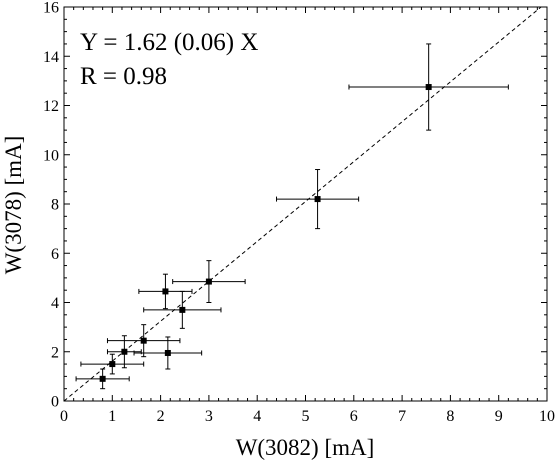  I want to click on y-tick-label: 4, so click(55, 303).